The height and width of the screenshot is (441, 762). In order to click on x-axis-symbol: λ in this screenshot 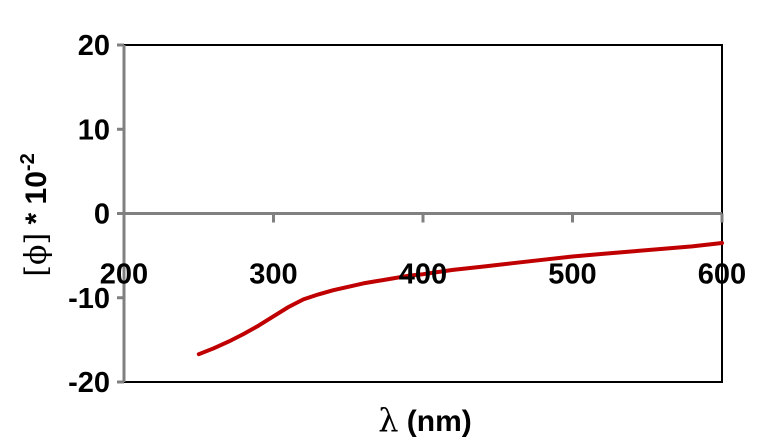, I will do `click(388, 420)`.